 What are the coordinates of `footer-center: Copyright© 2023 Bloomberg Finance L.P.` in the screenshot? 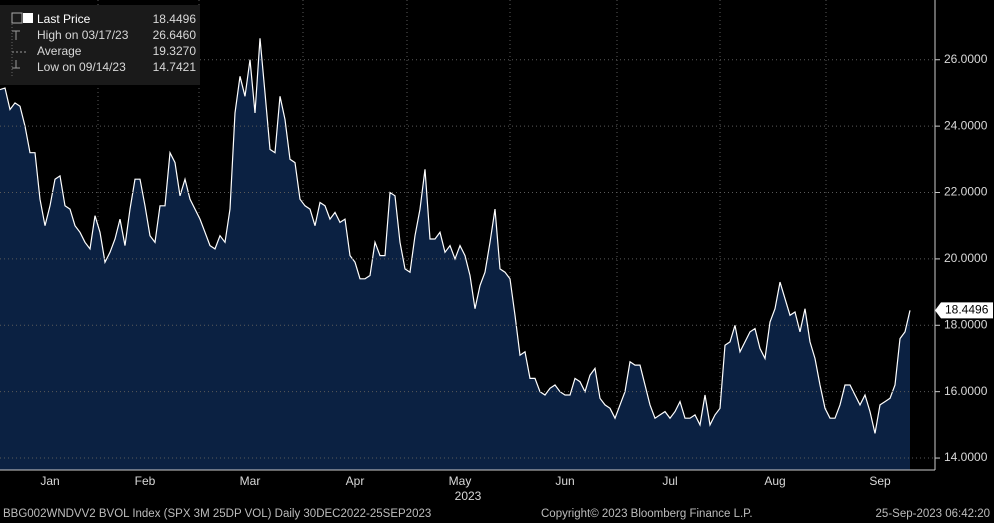 It's located at (647, 514).